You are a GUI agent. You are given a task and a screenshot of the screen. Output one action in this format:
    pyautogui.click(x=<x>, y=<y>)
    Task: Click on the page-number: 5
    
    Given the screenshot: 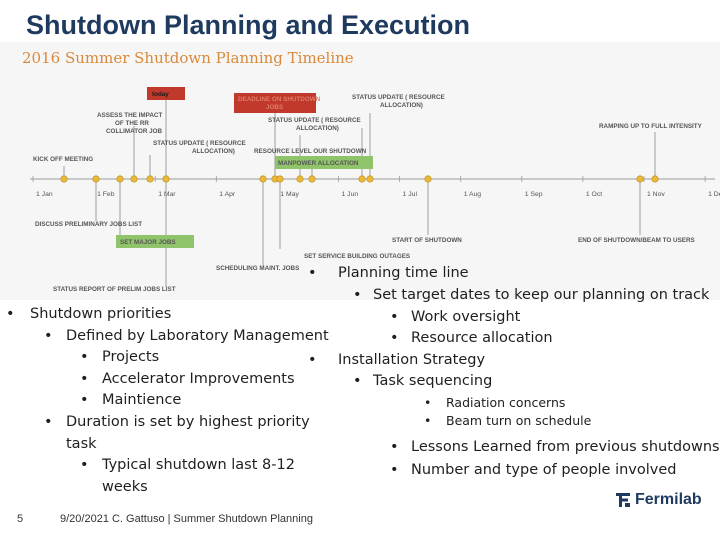 What is the action you would take?
    pyautogui.click(x=20, y=519)
    